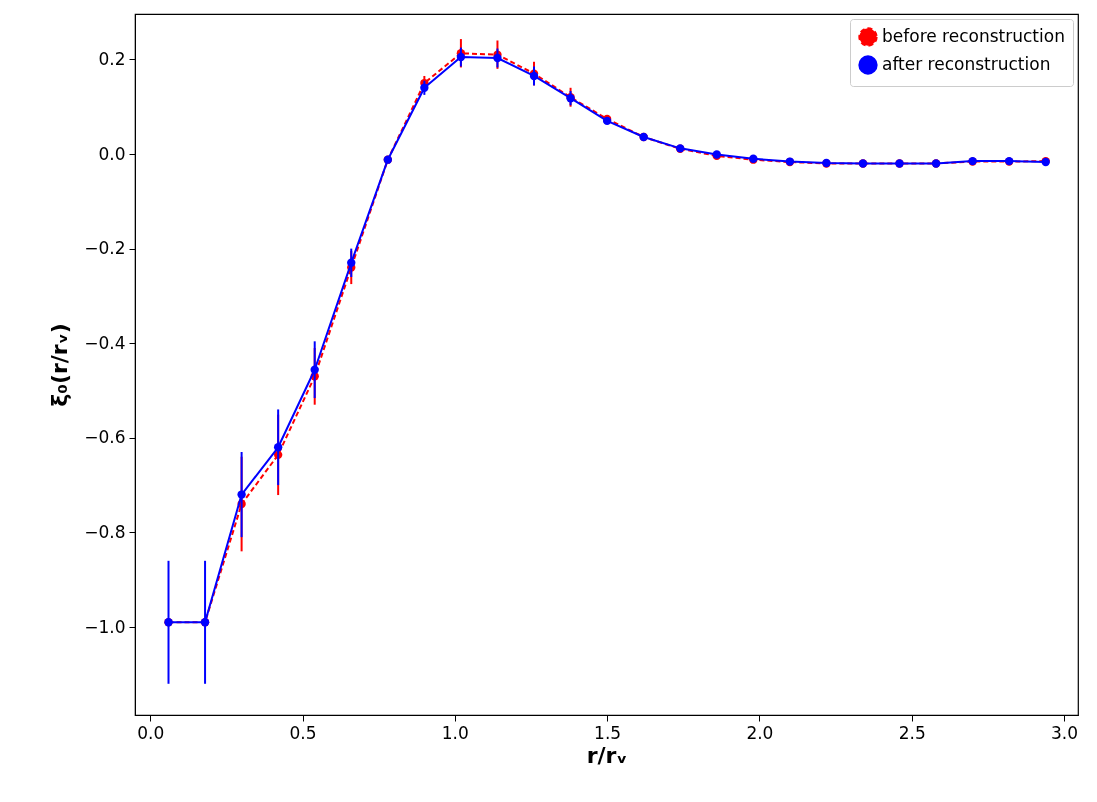 This screenshot has height=802, width=1097. I want to click on legend-label: before reconstruction, so click(973, 36).